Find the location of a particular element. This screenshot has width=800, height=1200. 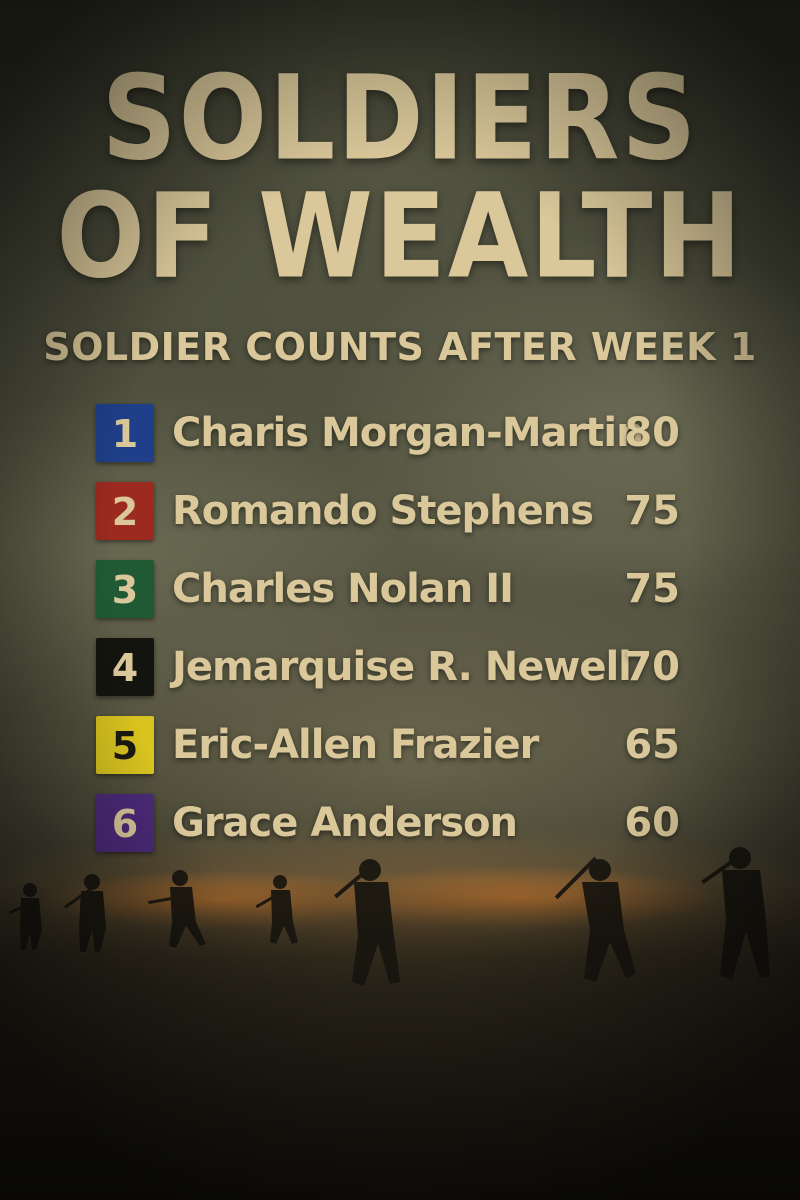

rank-badge: 2 is located at coordinates (125, 511).